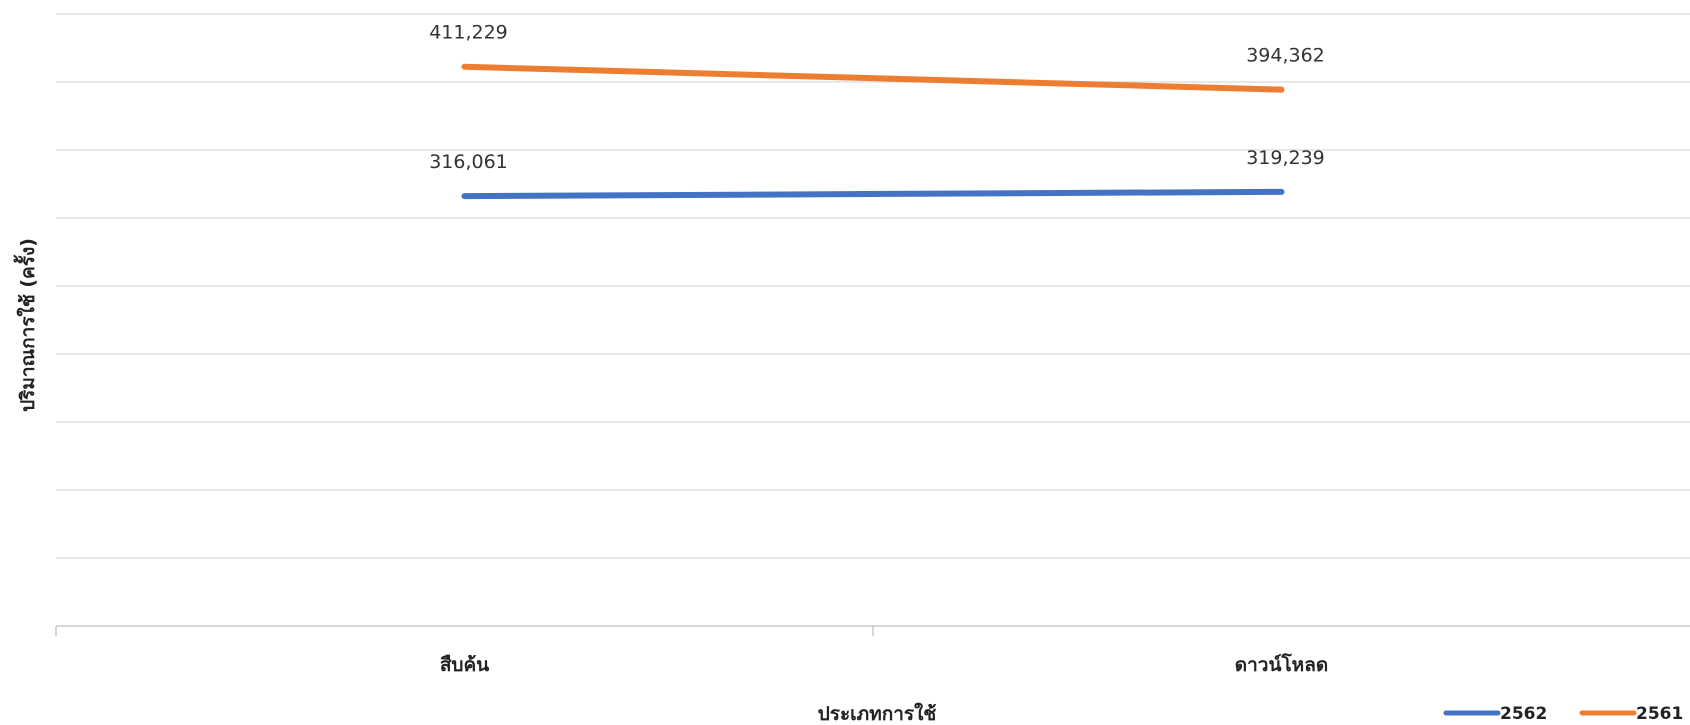 The image size is (1690, 725). Describe the element at coordinates (873, 131) in the screenshot. I see `series-layer` at that location.